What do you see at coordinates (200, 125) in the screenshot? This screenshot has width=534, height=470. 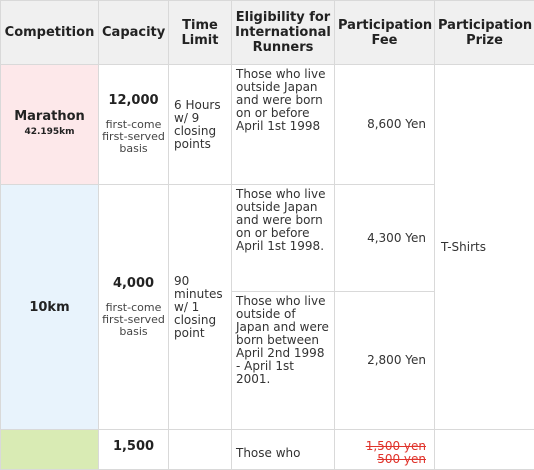 I see `time-limit-marathon: 6 Hours w/ 9 closing points` at bounding box center [200, 125].